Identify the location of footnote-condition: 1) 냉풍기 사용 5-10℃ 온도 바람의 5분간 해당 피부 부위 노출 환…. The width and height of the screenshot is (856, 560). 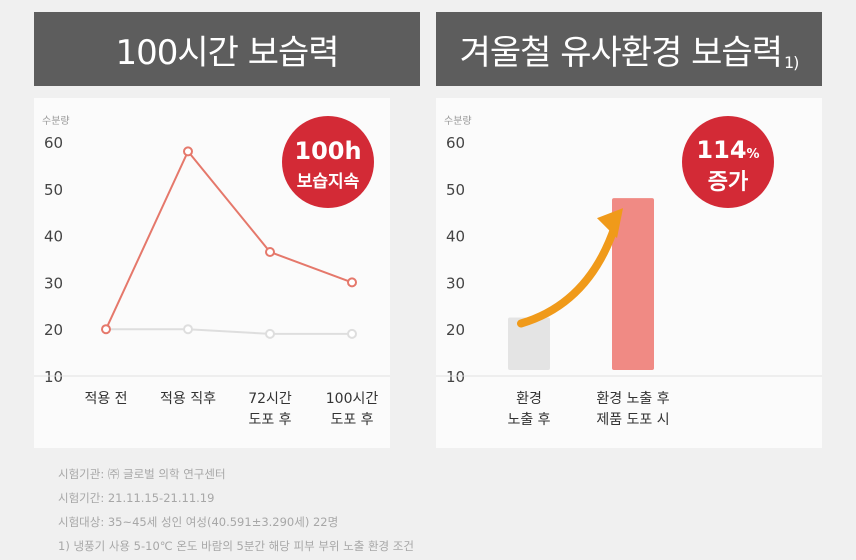
(236, 546).